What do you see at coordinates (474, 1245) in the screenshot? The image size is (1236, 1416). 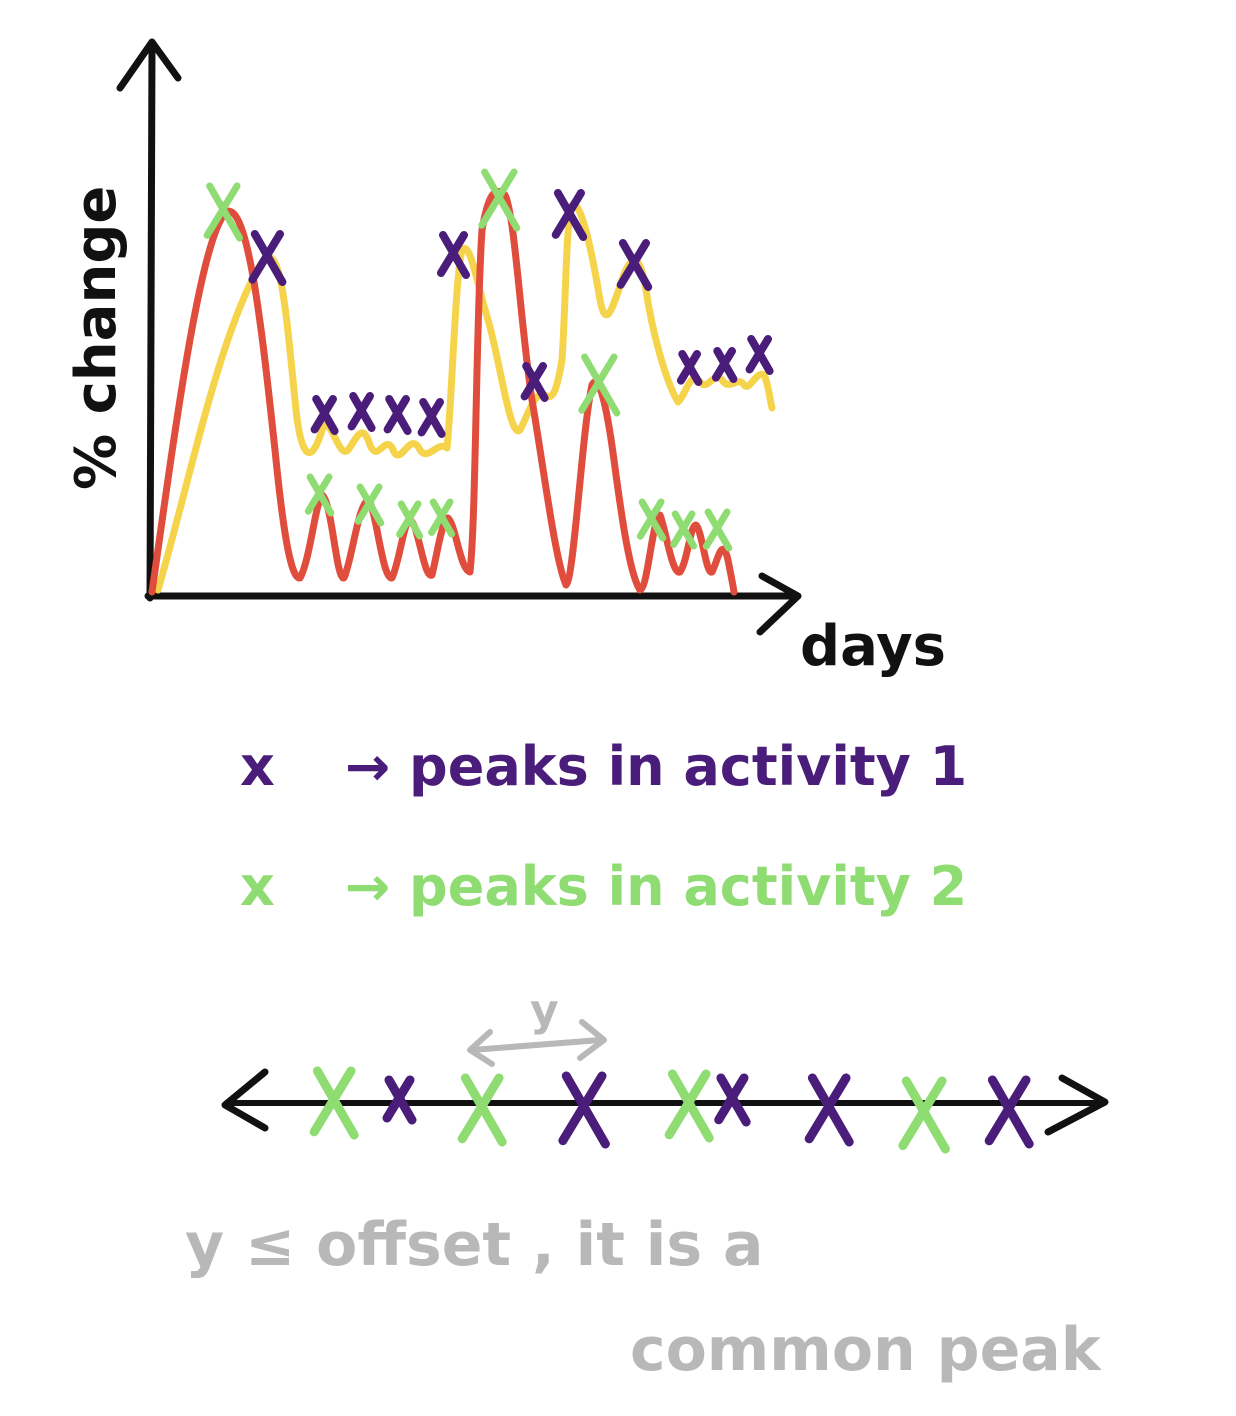 I see `note-line-1: y ≤ offset , it is a` at bounding box center [474, 1245].